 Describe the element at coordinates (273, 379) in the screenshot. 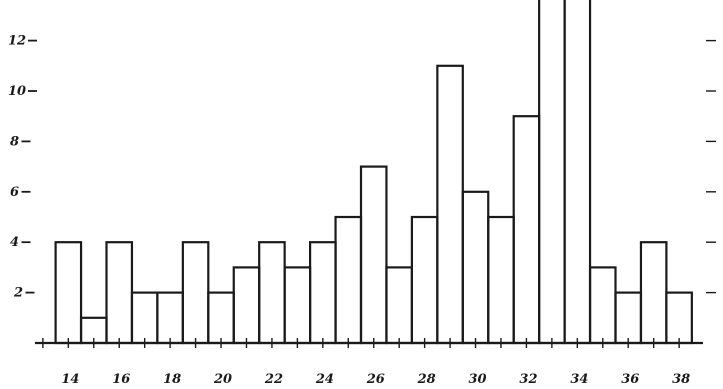

I see `x-tick-label-22: 22` at that location.